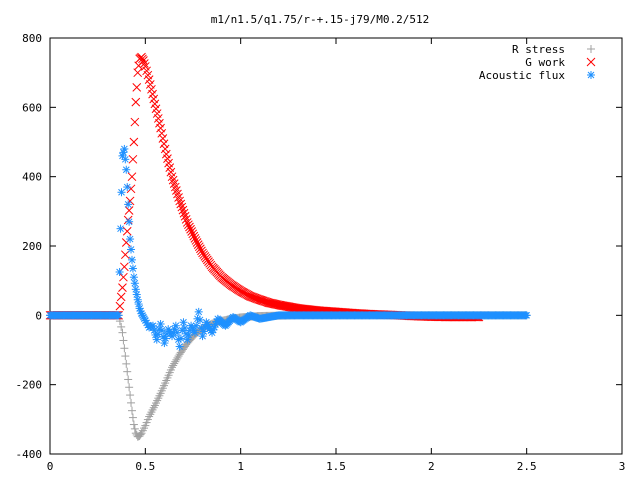 The height and width of the screenshot is (485, 640). Describe the element at coordinates (50, 466) in the screenshot. I see `x-tick-label: 0` at that location.